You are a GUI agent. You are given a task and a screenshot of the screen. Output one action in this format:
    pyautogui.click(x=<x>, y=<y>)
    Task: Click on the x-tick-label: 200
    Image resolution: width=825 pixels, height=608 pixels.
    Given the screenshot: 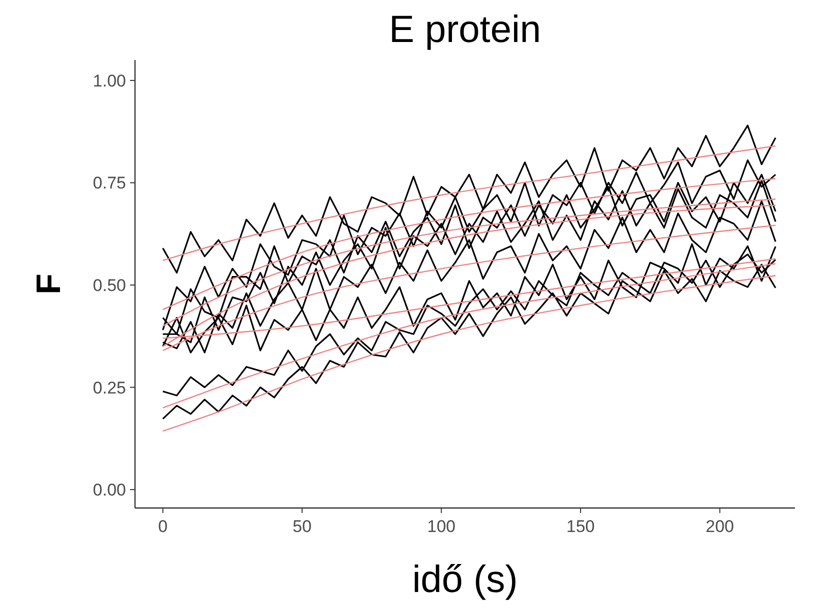 What is the action you would take?
    pyautogui.click(x=720, y=526)
    